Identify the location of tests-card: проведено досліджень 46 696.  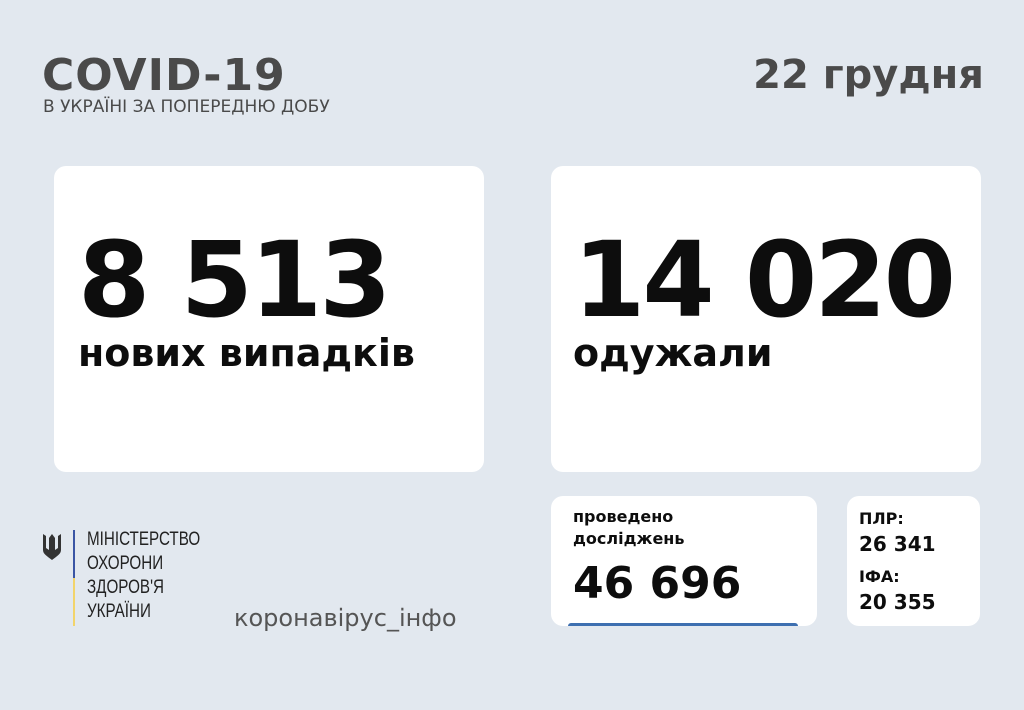
(684, 561).